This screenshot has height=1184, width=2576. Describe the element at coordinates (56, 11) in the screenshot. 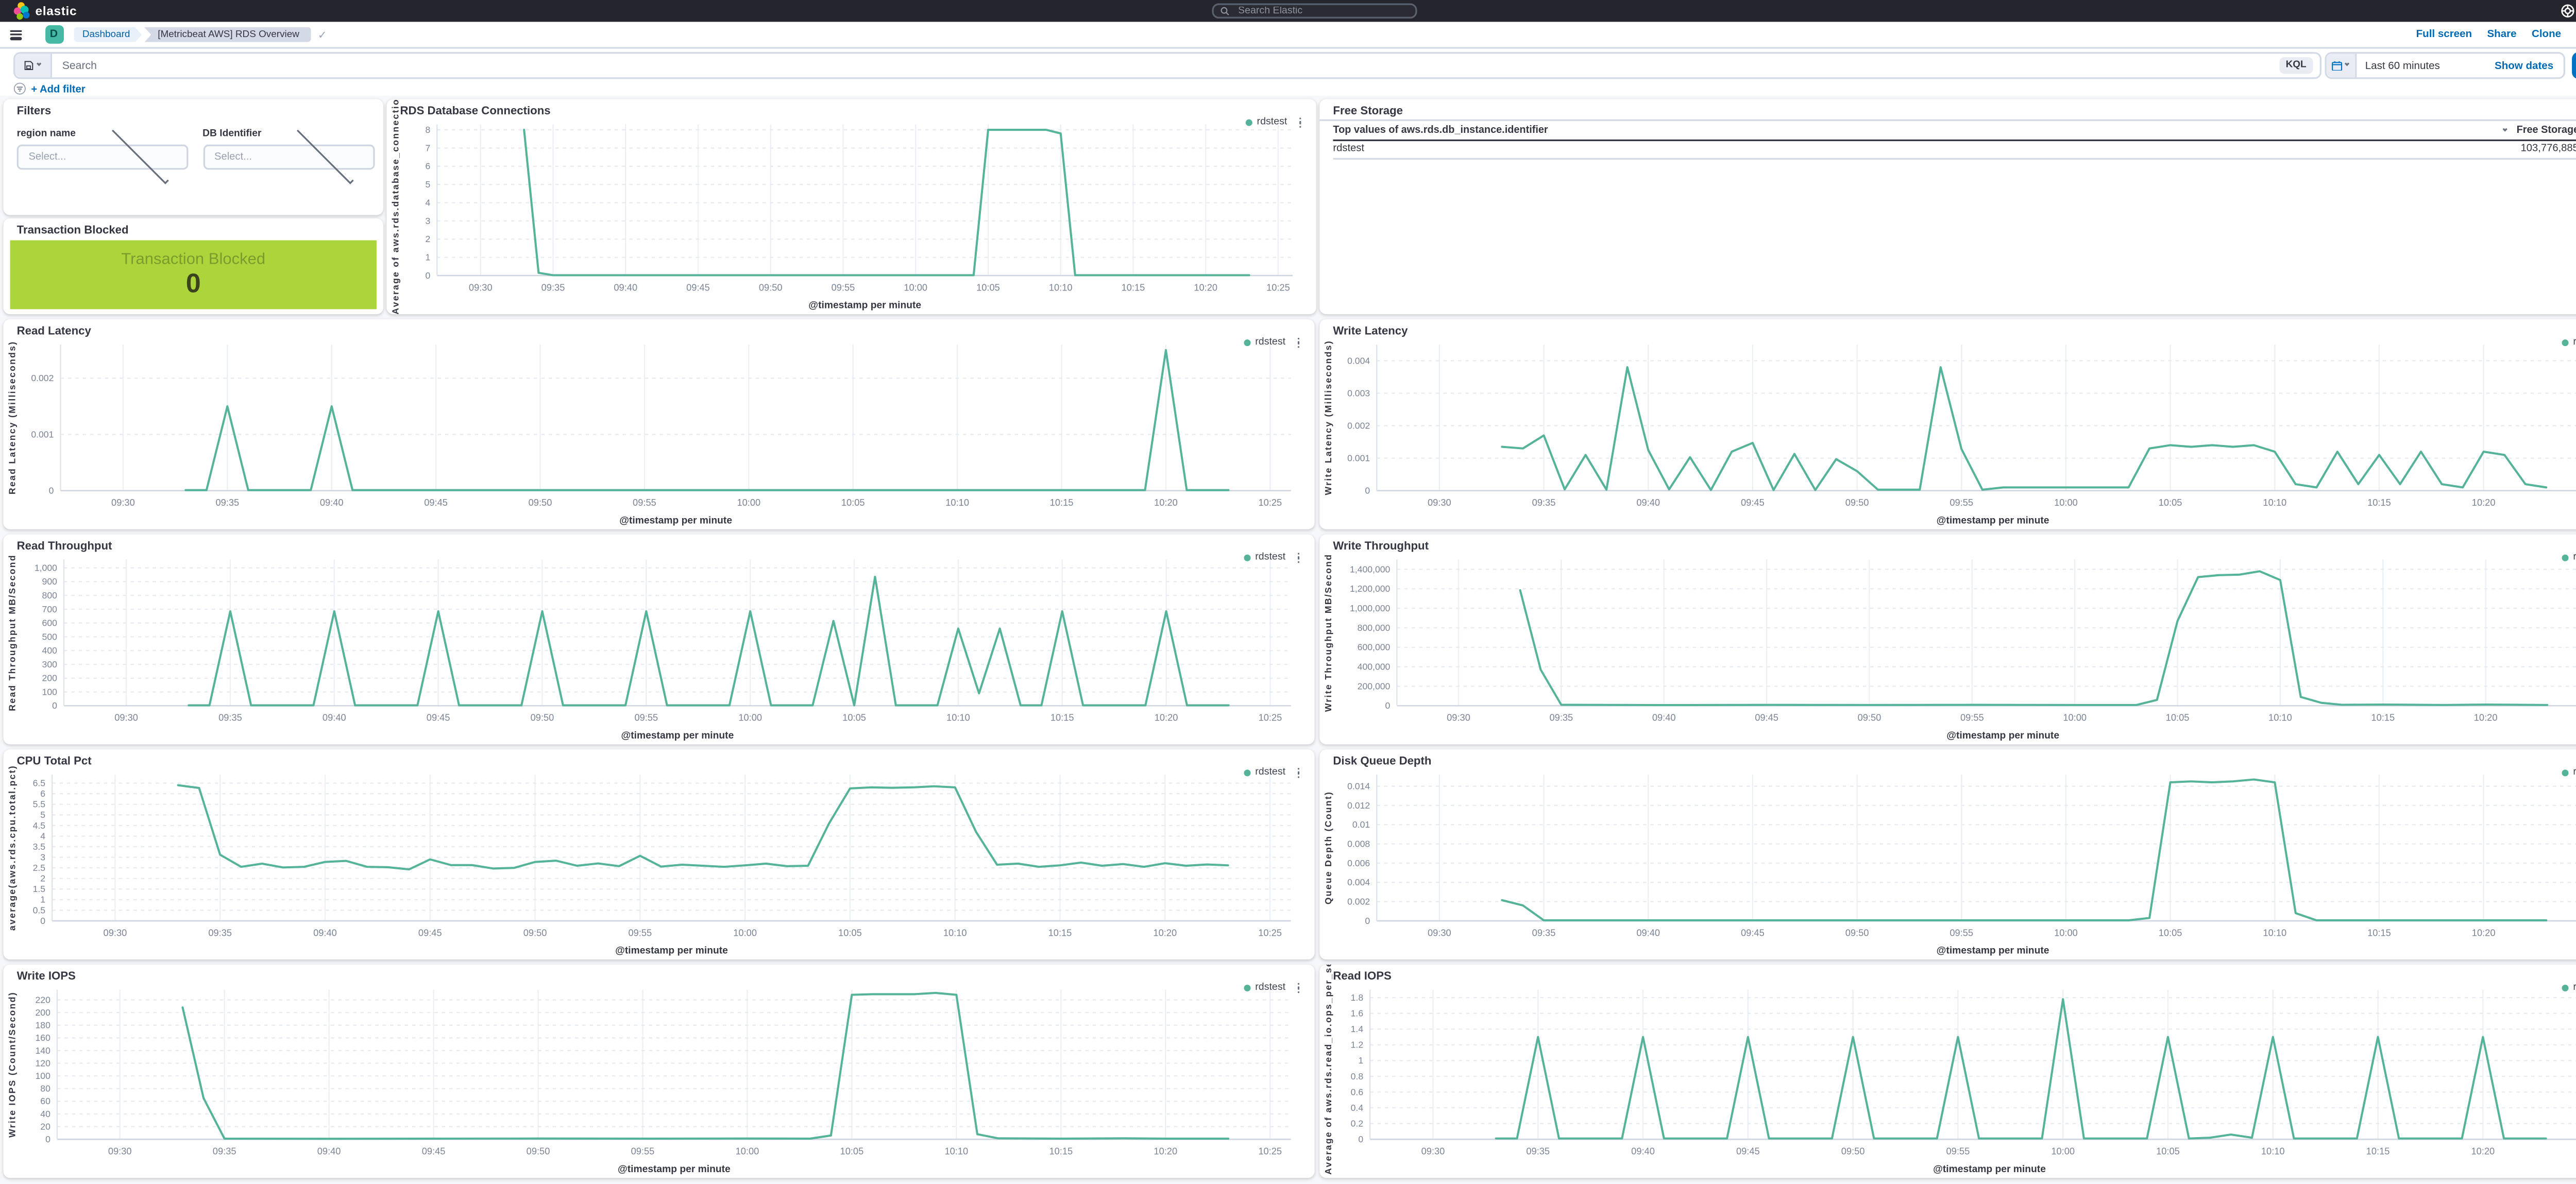

I see `logo-text: elastic` at that location.